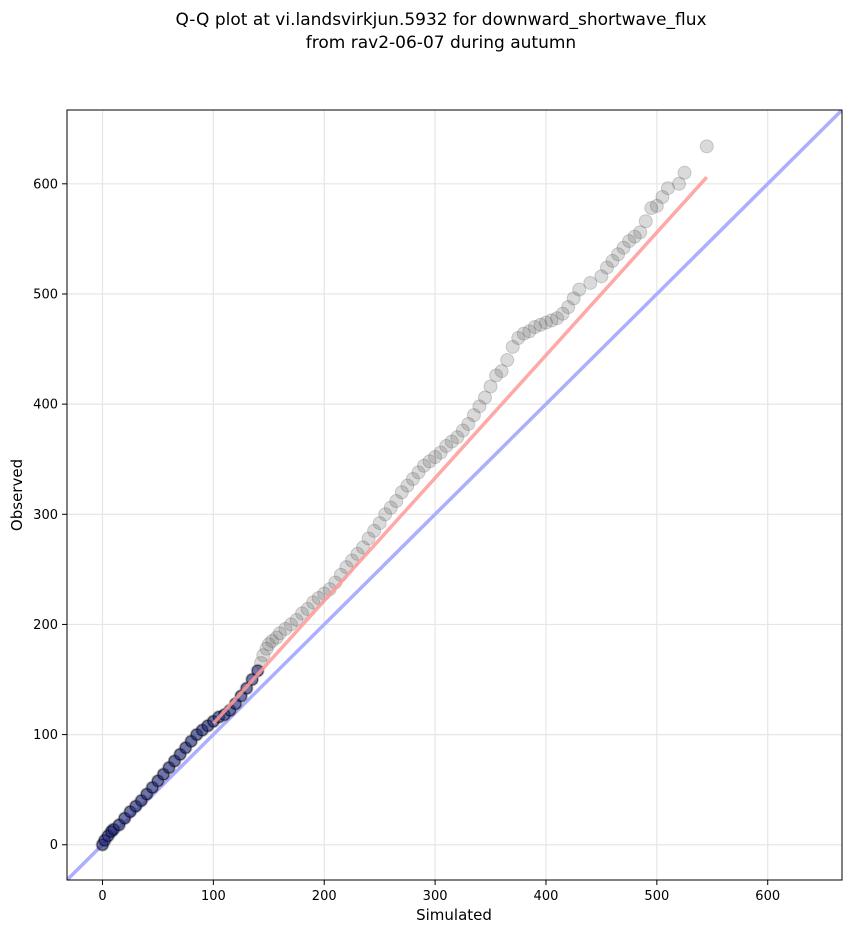 Image resolution: width=851 pixels, height=934 pixels. I want to click on x-tick-label: 400, so click(546, 896).